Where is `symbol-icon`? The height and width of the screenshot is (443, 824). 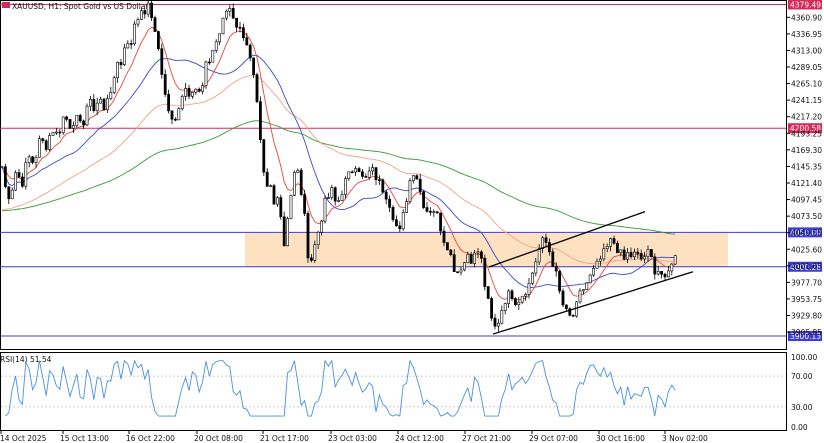
symbol-icon is located at coordinates (6, 5).